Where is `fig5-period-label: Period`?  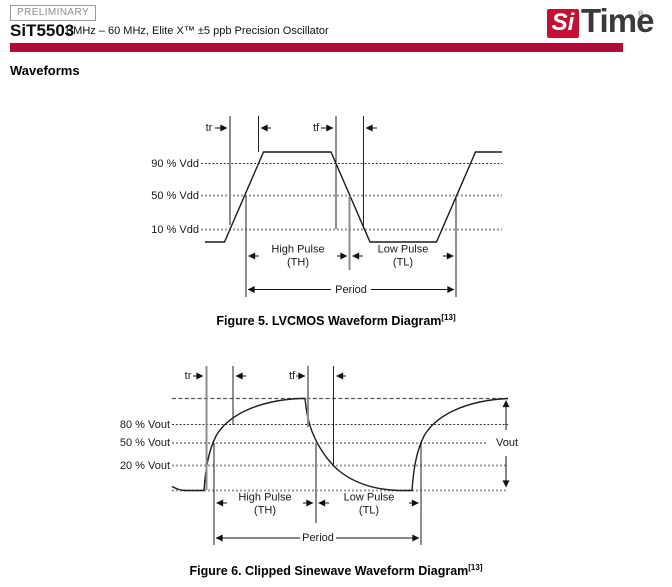
fig5-period-label: Period is located at coordinates (351, 289).